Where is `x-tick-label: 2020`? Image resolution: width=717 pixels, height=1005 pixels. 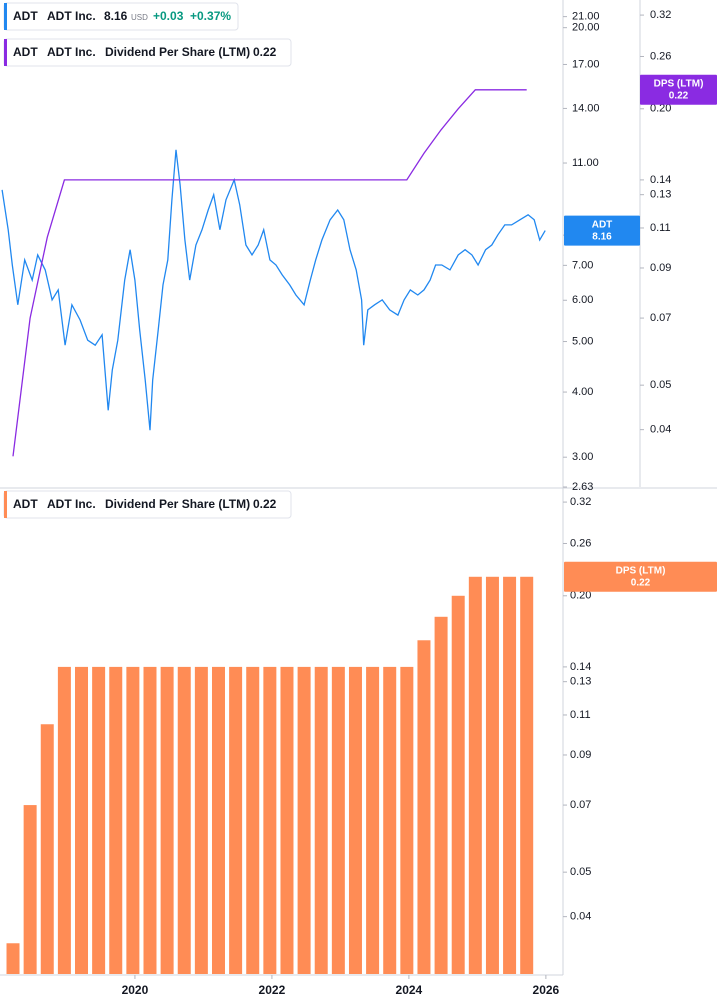
x-tick-label: 2020 is located at coordinates (135, 990).